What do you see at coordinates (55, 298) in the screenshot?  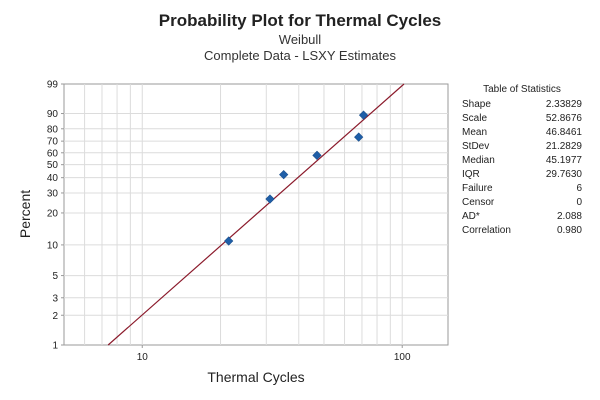 I see `y-tick-label: 3` at bounding box center [55, 298].